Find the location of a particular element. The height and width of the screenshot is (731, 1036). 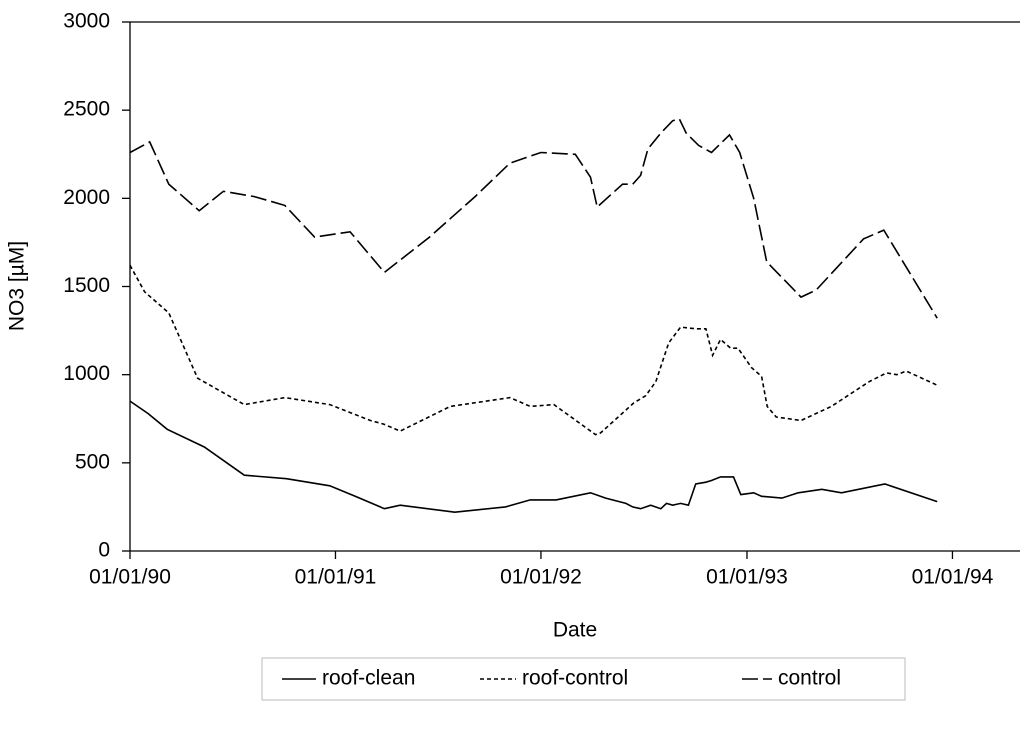

x-tick-label: 01/01/93 is located at coordinates (747, 577).